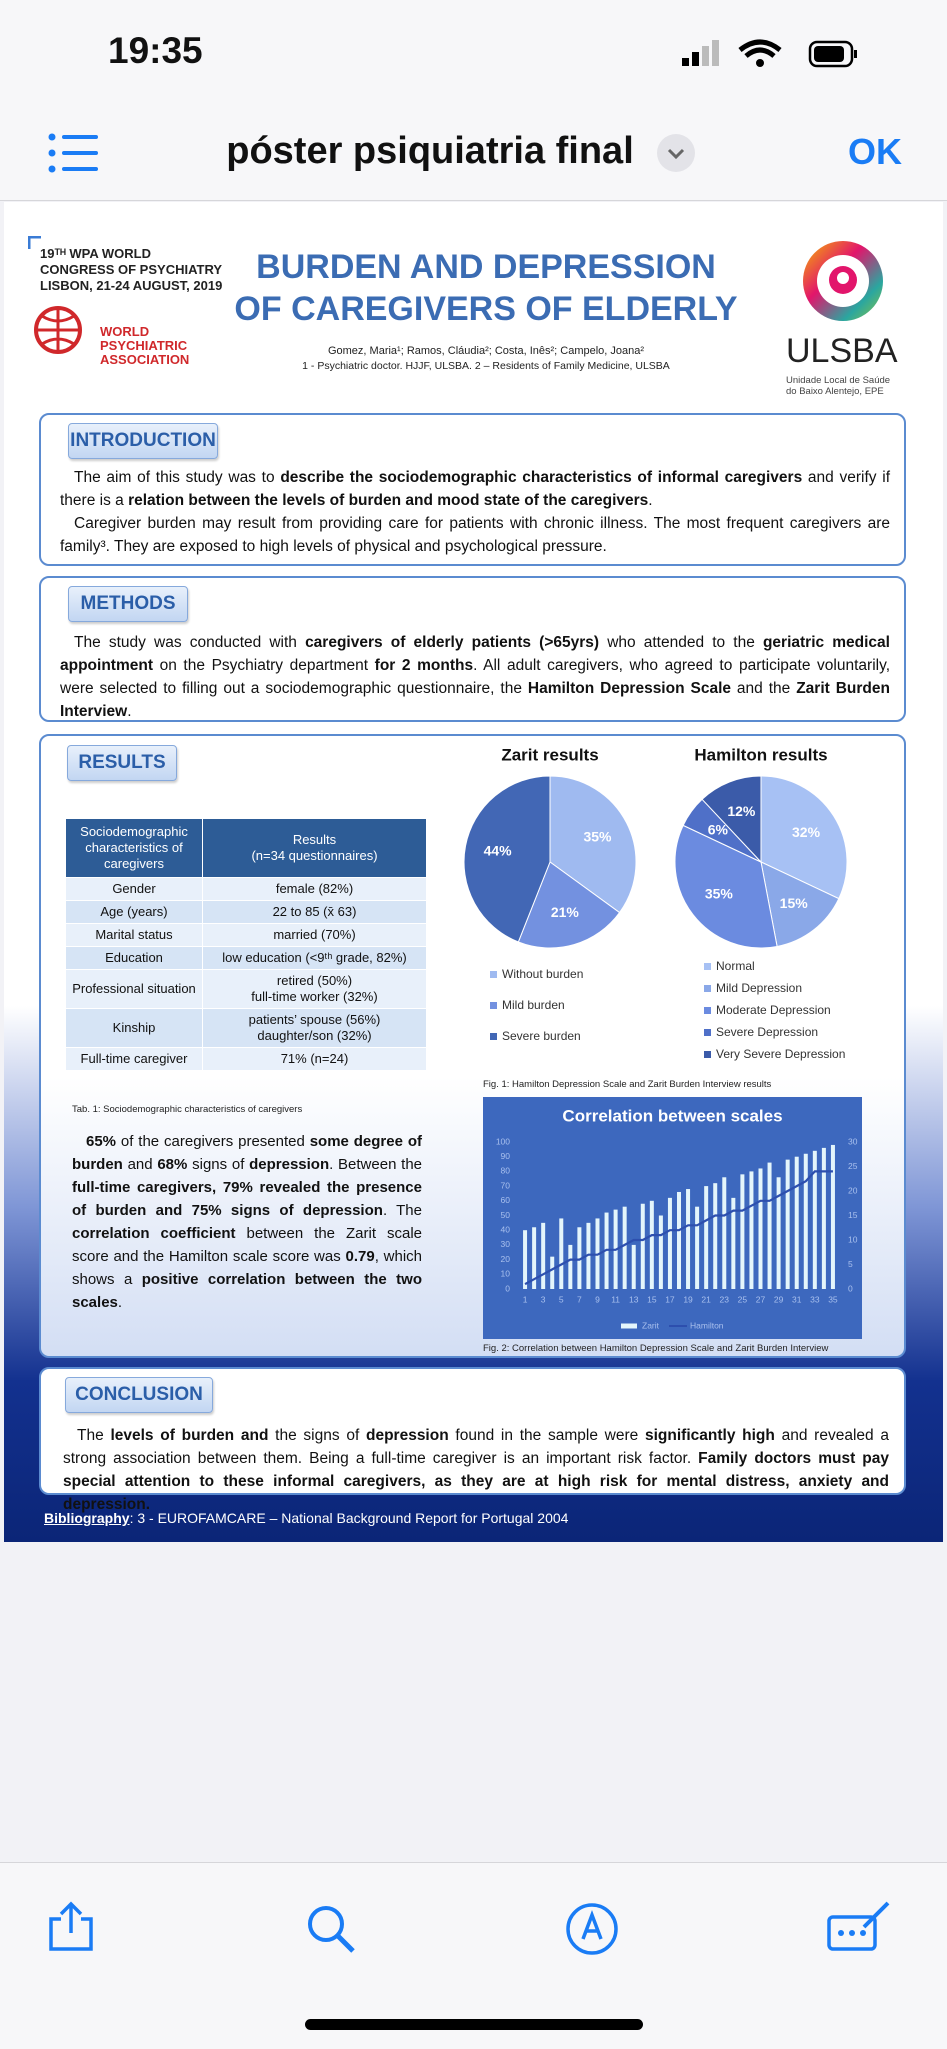  What do you see at coordinates (507, 1288) in the screenshot?
I see `y-tick-label: 0` at bounding box center [507, 1288].